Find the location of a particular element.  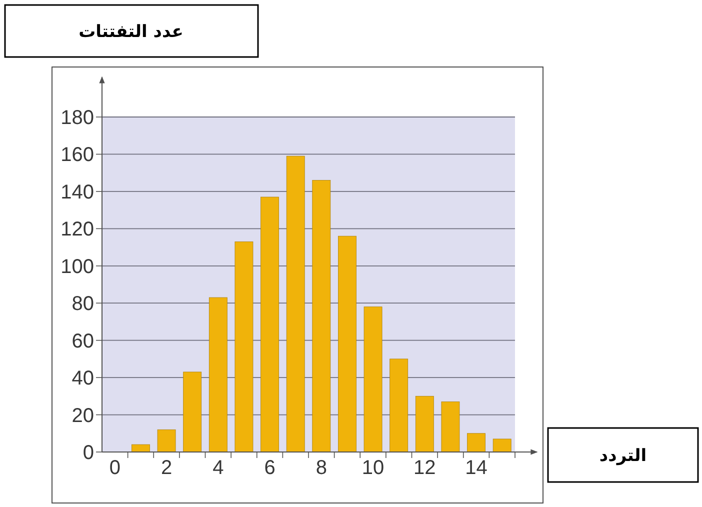

y-tick-label: 80 is located at coordinates (83, 304).